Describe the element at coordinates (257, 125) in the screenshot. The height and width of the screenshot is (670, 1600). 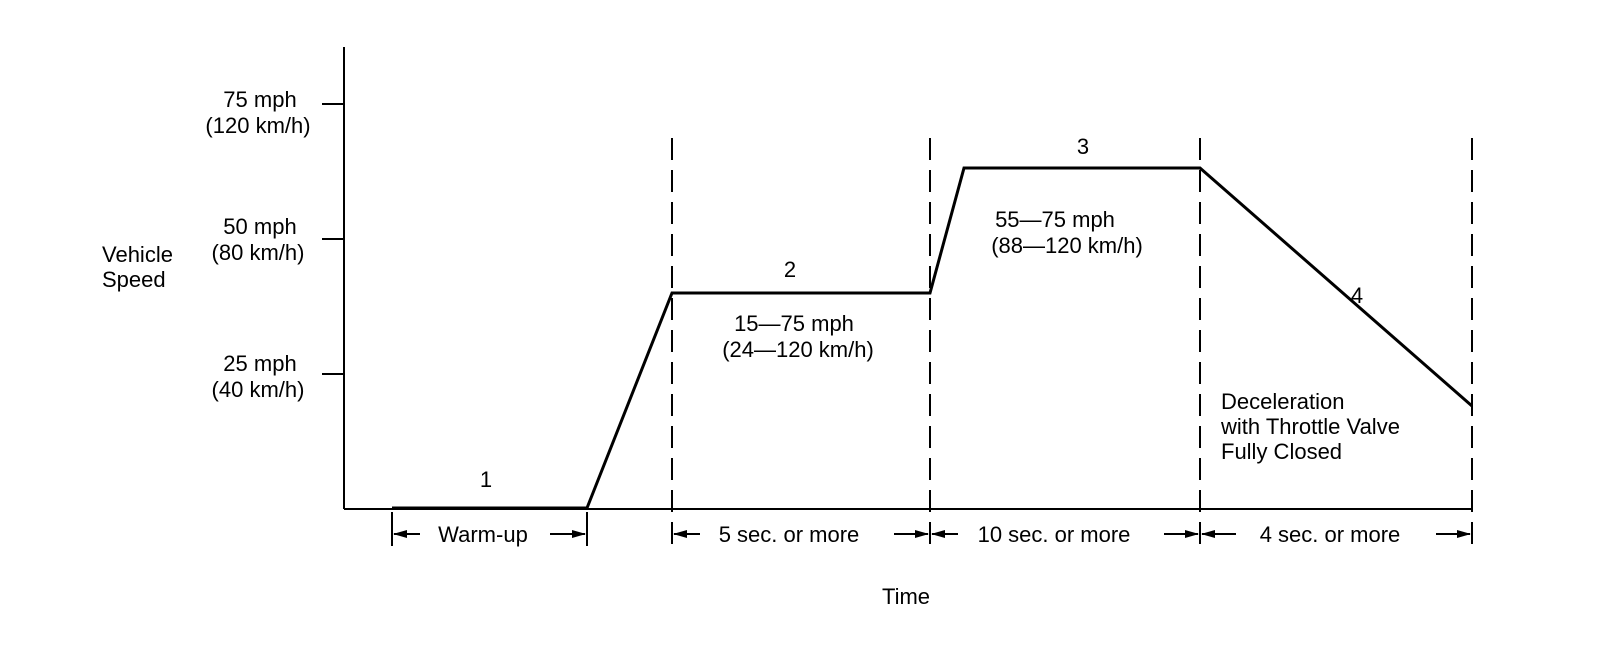
I see `y-tick-label-75-kmh: (120 km/h)` at that location.